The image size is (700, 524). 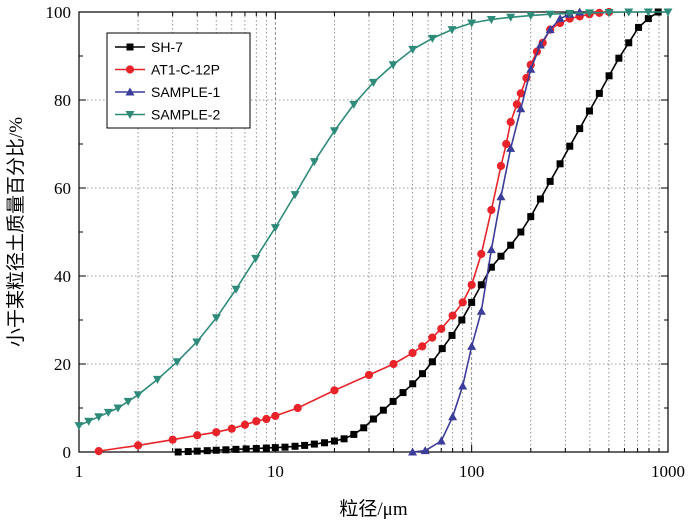 I want to click on y-tick-label: 60, so click(x=62, y=188).